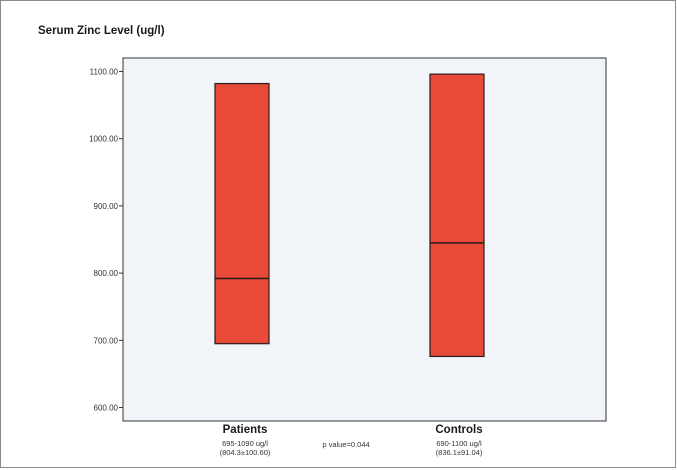 The width and height of the screenshot is (677, 470). Describe the element at coordinates (245, 430) in the screenshot. I see `category-label-patients: Patients` at that location.